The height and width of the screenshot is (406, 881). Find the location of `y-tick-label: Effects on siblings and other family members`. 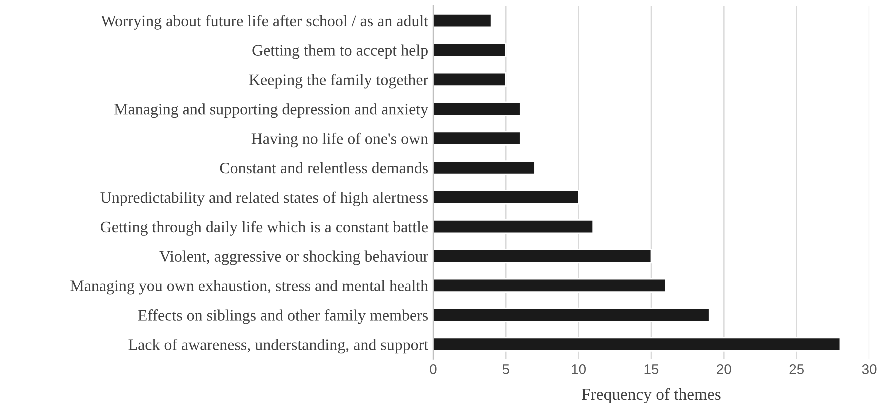

y-tick-label: Effects on siblings and other family members is located at coordinates (283, 317).